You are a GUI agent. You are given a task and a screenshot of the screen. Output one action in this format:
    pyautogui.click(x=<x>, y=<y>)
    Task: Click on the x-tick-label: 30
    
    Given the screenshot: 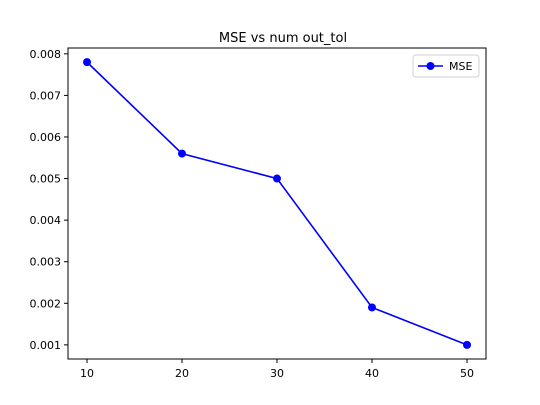 What is the action you would take?
    pyautogui.click(x=277, y=373)
    